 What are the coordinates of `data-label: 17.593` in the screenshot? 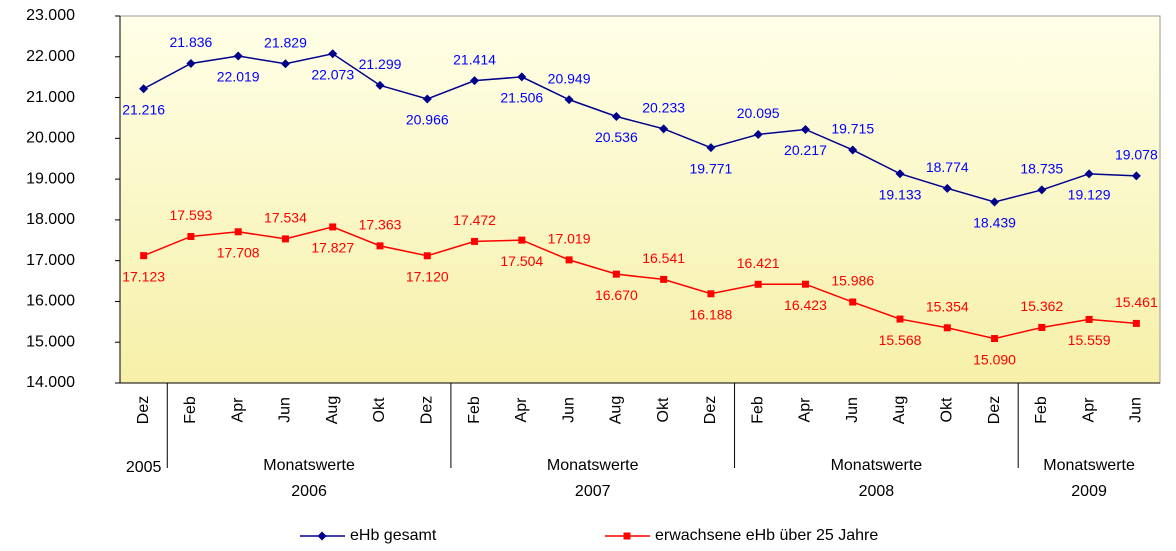 It's located at (190, 215).